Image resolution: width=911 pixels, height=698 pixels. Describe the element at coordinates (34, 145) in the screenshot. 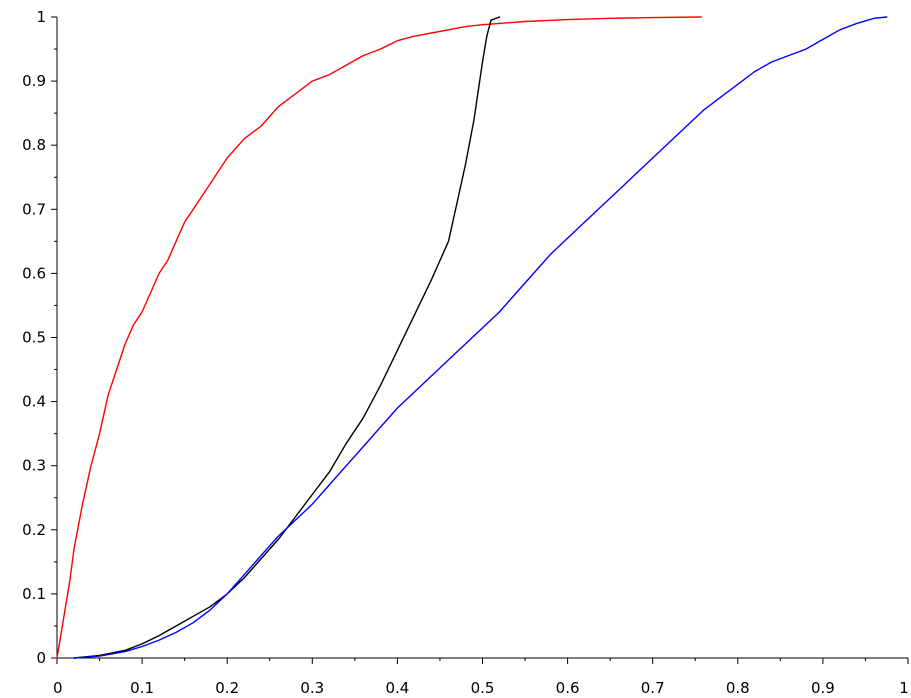

I see `y-tick-label: 0.8` at that location.